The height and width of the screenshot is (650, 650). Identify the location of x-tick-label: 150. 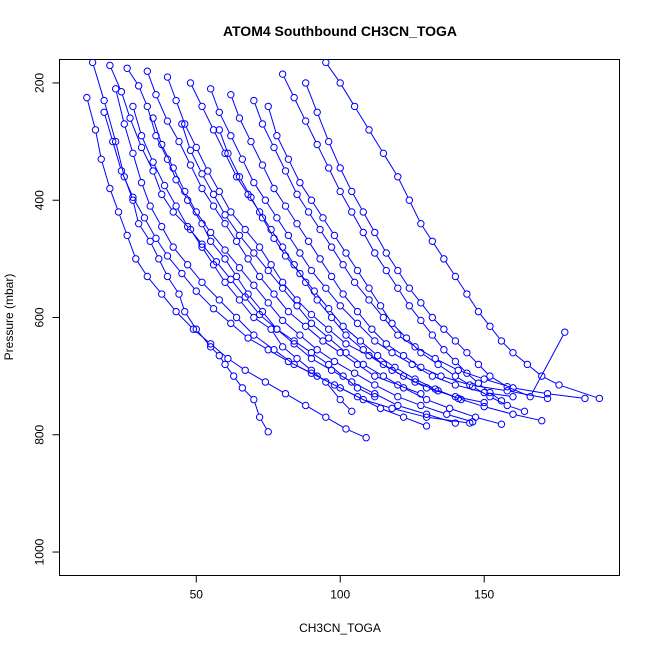
(484, 595).